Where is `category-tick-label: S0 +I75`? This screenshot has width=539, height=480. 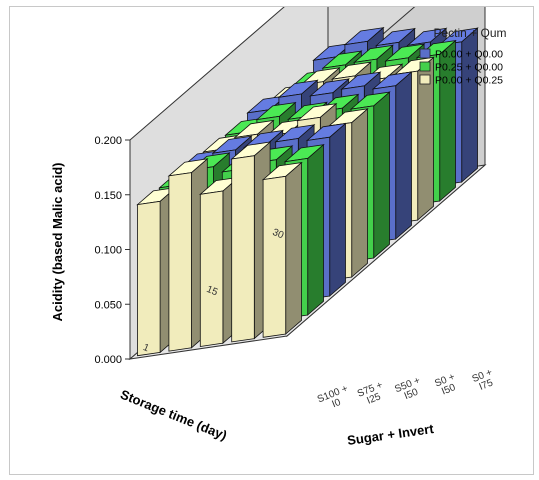 category-tick-label: S0 +I75 is located at coordinates (484, 380).